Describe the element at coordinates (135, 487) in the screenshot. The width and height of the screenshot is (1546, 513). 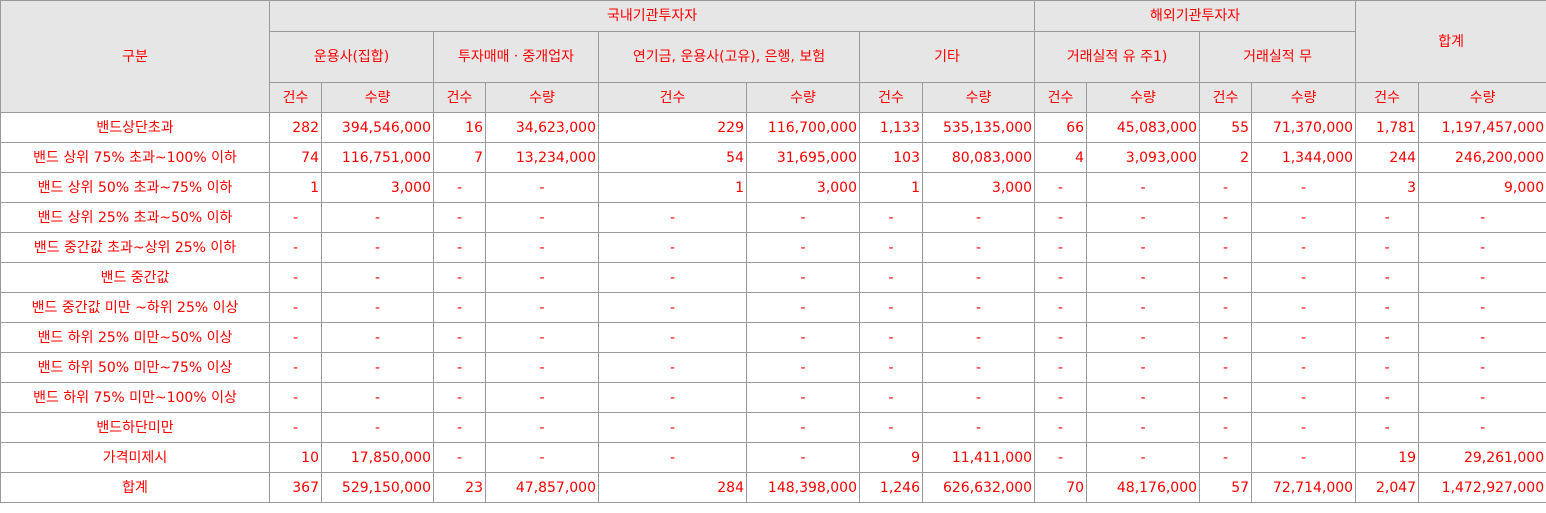
I see `row-label: 합계` at that location.